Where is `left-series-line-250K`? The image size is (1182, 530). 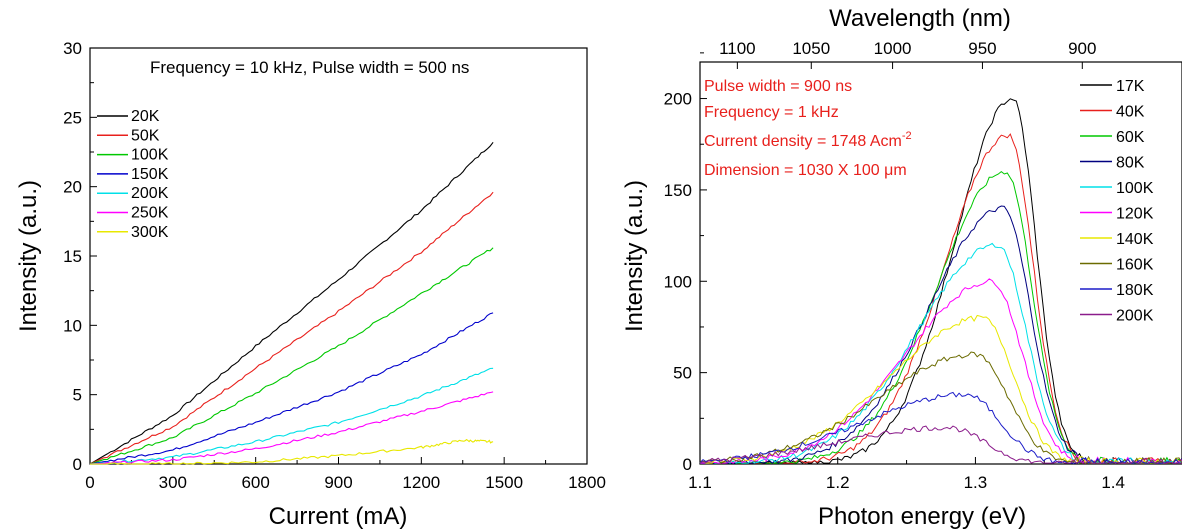 left-series-line-250K is located at coordinates (291, 428).